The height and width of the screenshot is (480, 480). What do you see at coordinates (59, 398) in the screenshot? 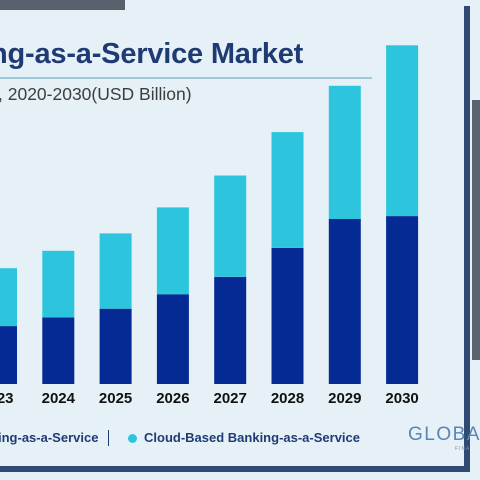
I see `x-tick-label-2024: 2024` at bounding box center [59, 398].